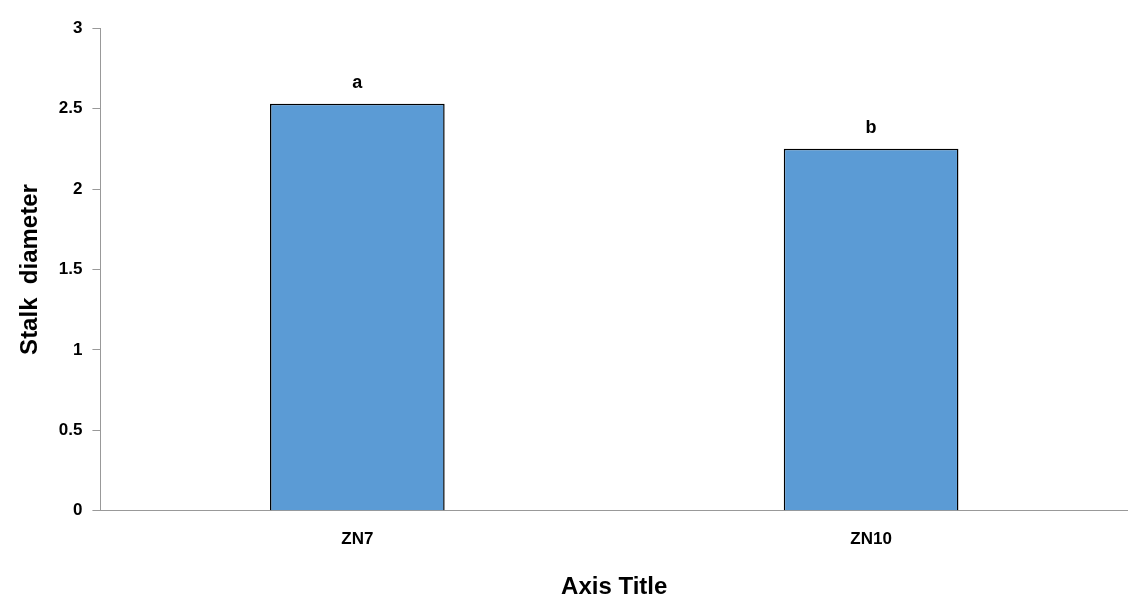  What do you see at coordinates (70, 108) in the screenshot?
I see `y-tick-label: 2.5` at bounding box center [70, 108].